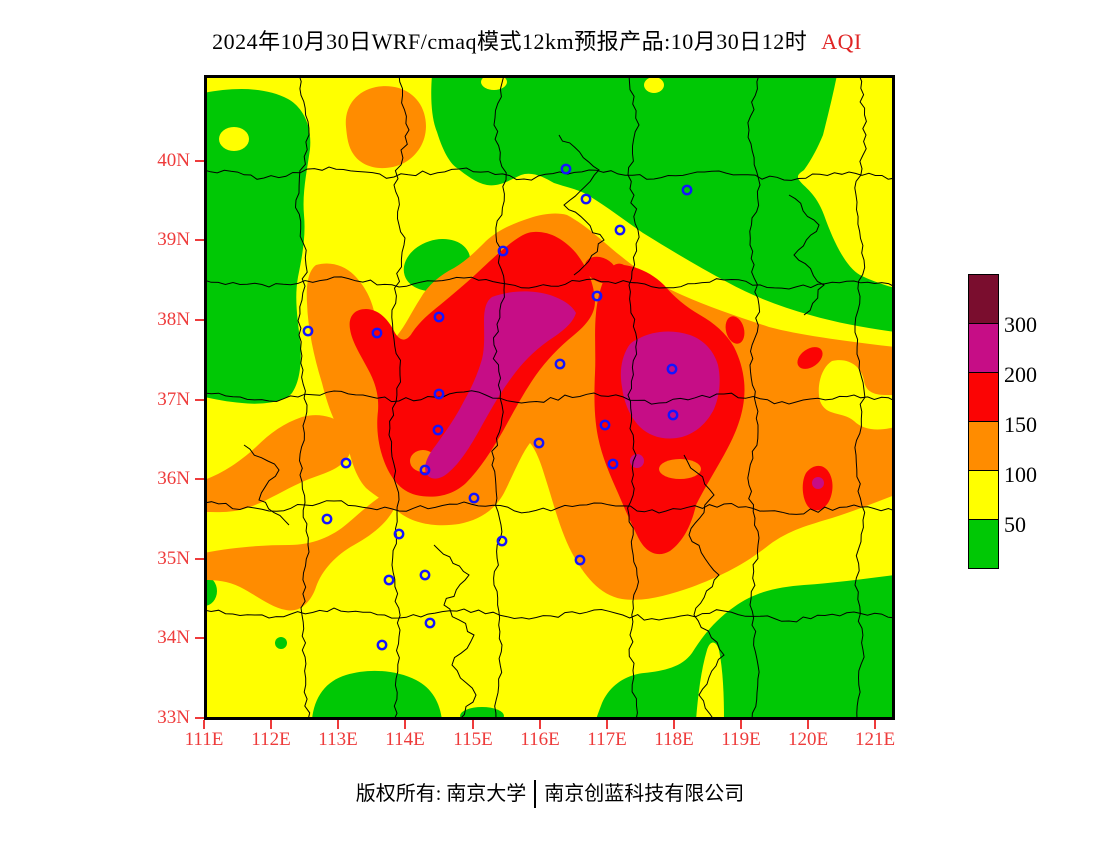 Image resolution: width=1100 pixels, height=850 pixels. I want to click on lon-label-119E: 119E, so click(741, 739).